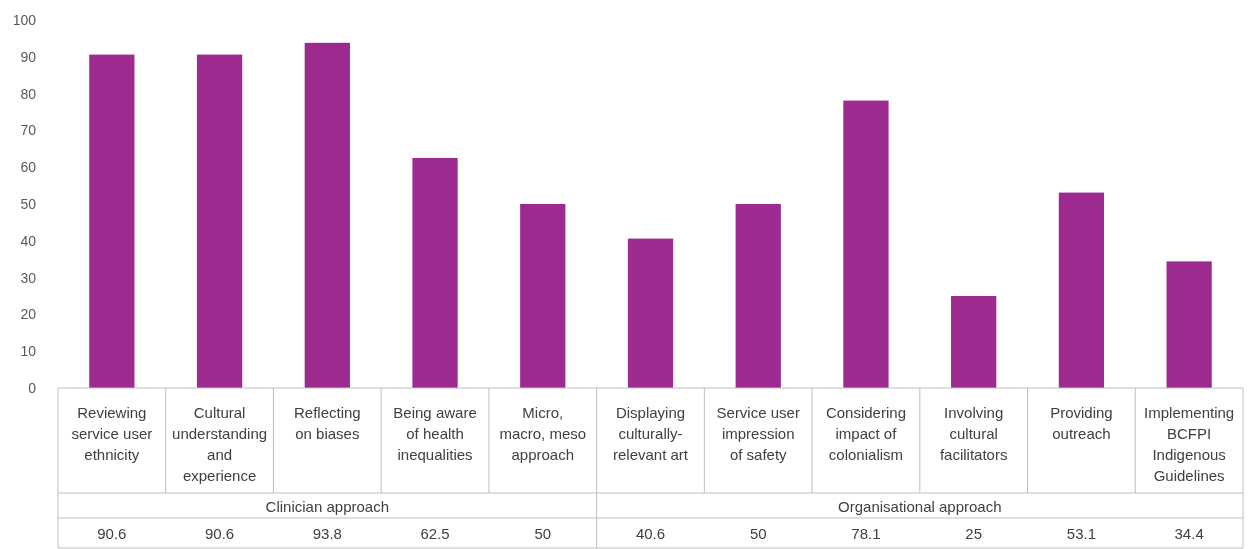 This screenshot has height=549, width=1249. I want to click on y-tick-label: 20, so click(28, 314).